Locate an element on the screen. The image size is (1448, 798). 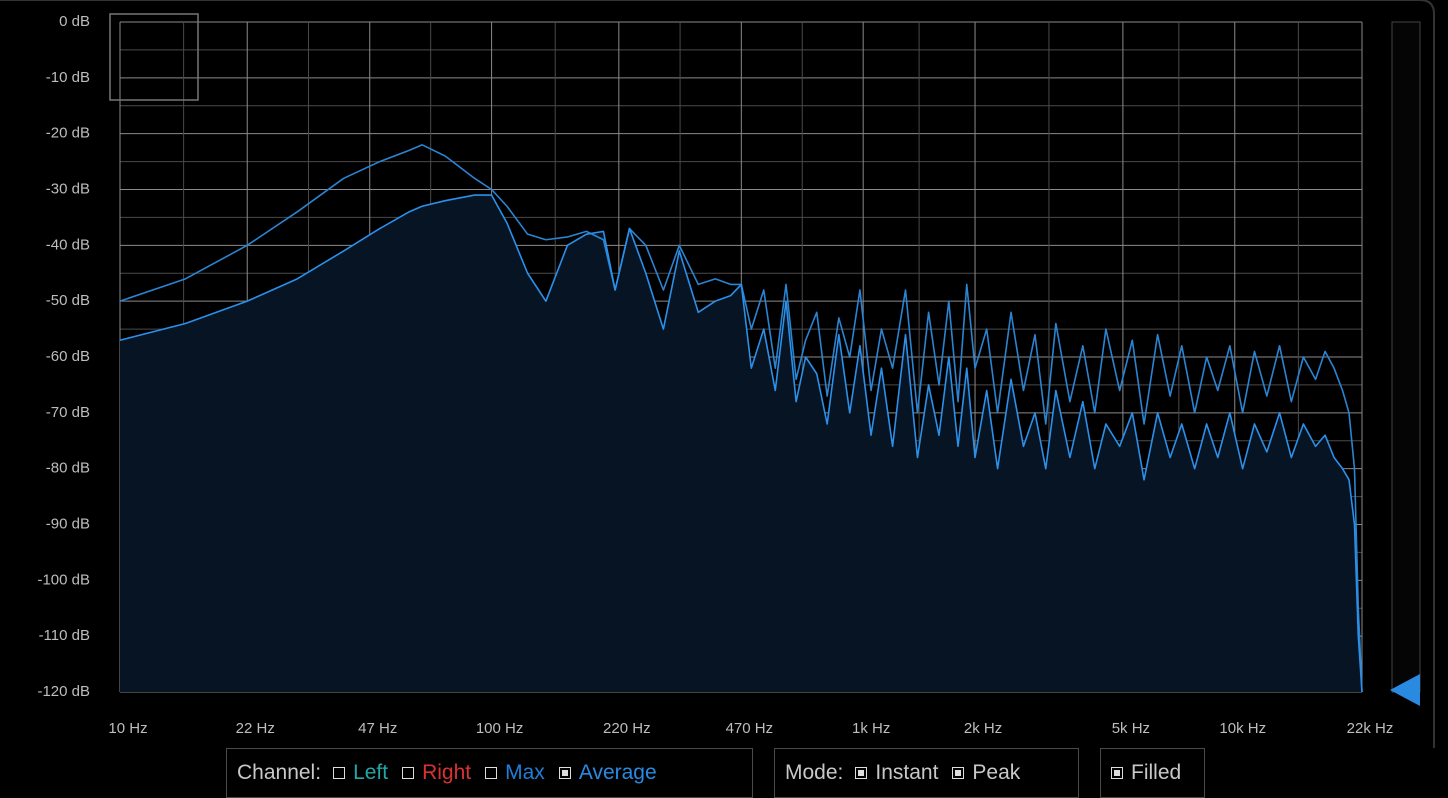
y-tick-label: -70 dB is located at coordinates (68, 412).